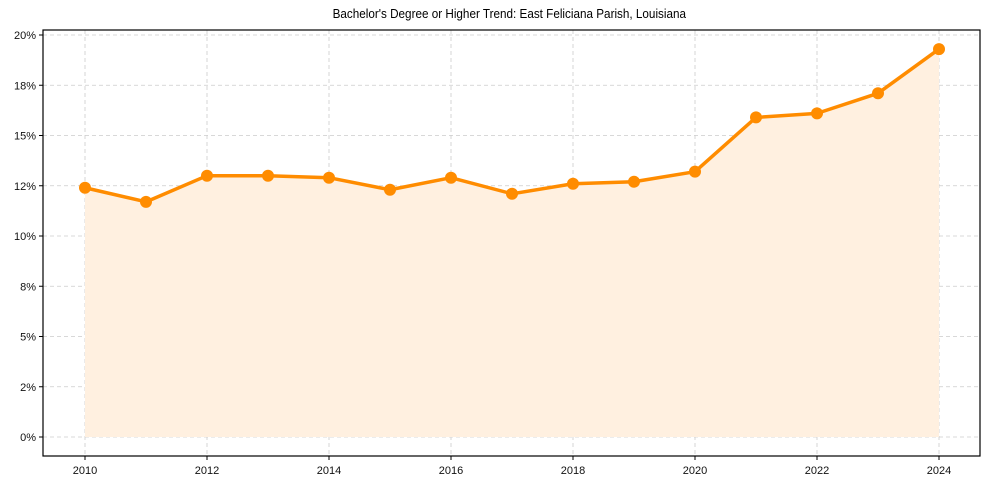 The width and height of the screenshot is (989, 490). Describe the element at coordinates (817, 471) in the screenshot. I see `x-tick-label: 2022` at that location.